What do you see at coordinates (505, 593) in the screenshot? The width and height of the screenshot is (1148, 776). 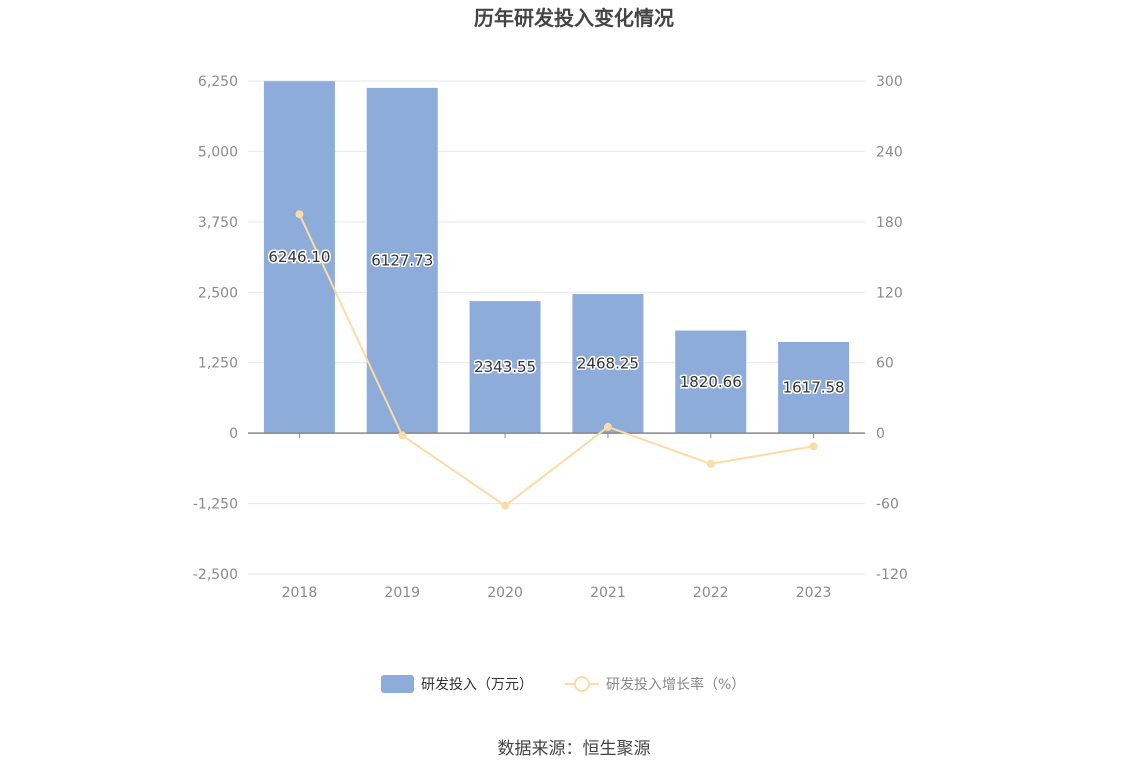 I see `x-axis-tick-label: 2020` at bounding box center [505, 593].